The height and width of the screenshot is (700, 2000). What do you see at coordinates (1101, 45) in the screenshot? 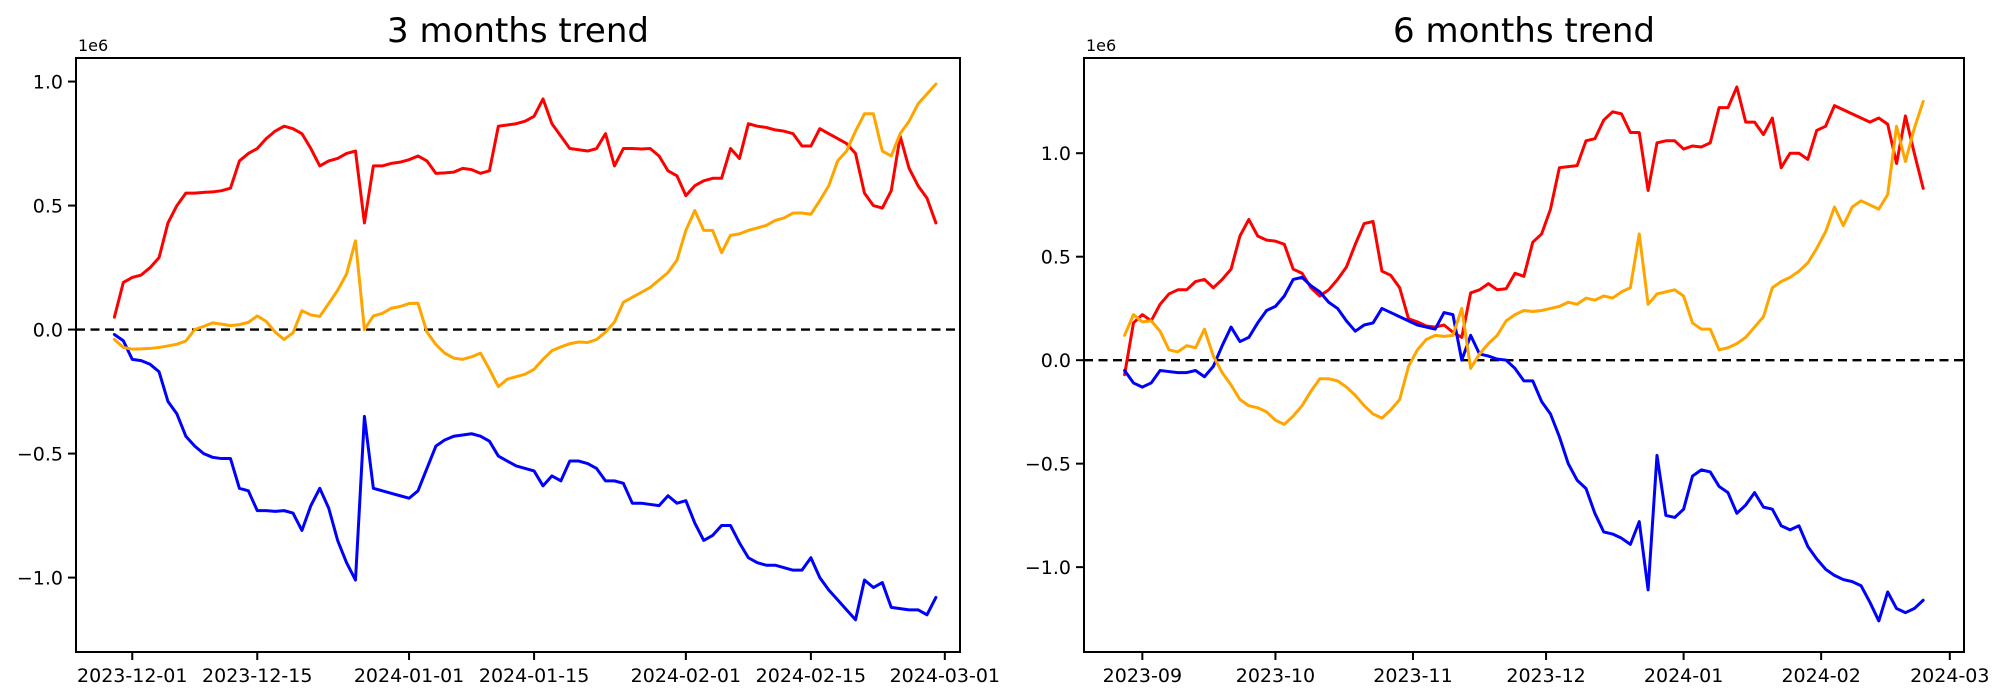
I see `y-axis-multiplier-right: 1e6` at bounding box center [1101, 45].